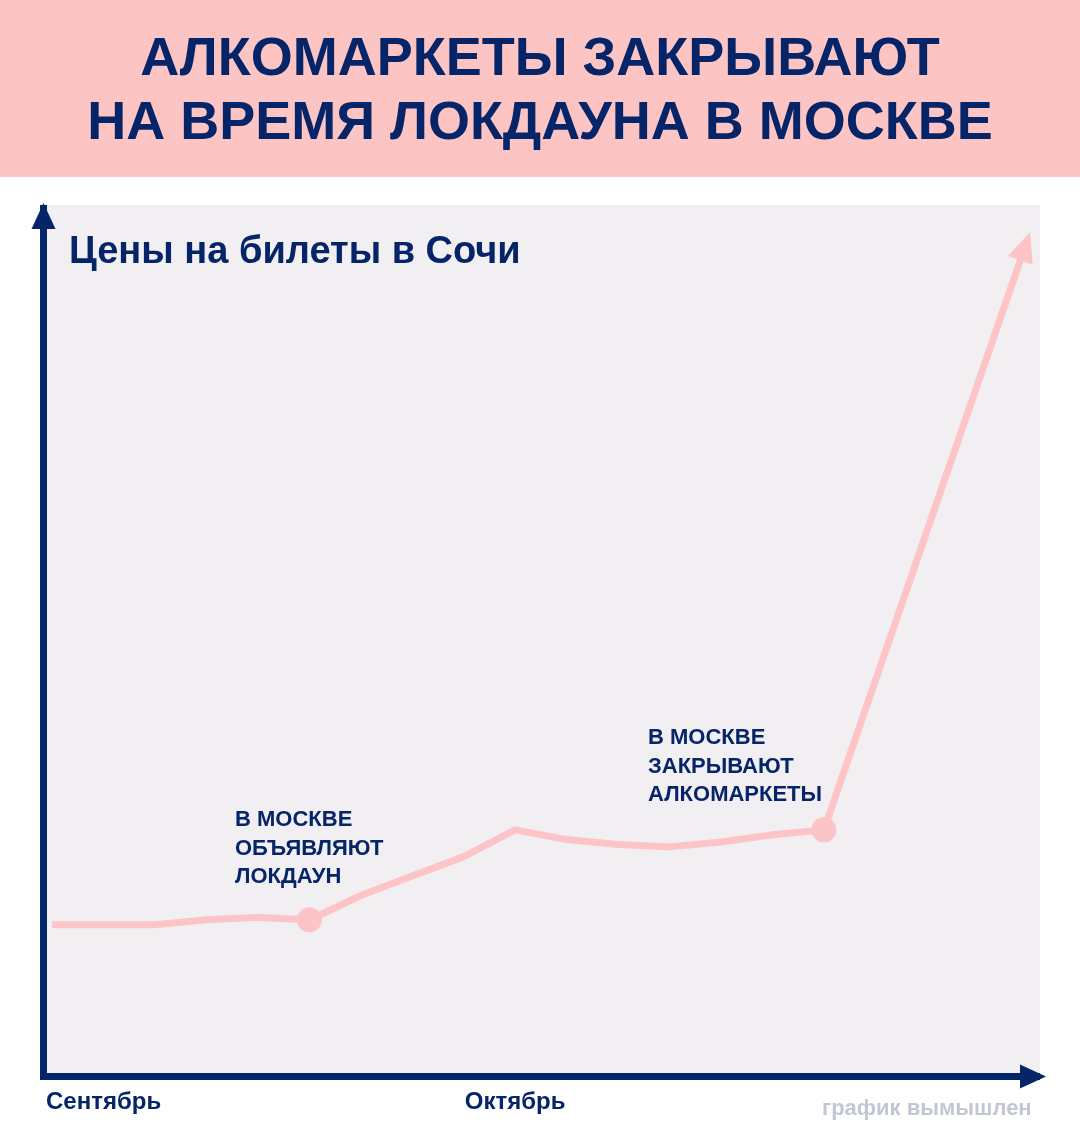 The image size is (1080, 1141). Describe the element at coordinates (295, 250) in the screenshot. I see `text: Цены на билеты в Сочи` at that location.